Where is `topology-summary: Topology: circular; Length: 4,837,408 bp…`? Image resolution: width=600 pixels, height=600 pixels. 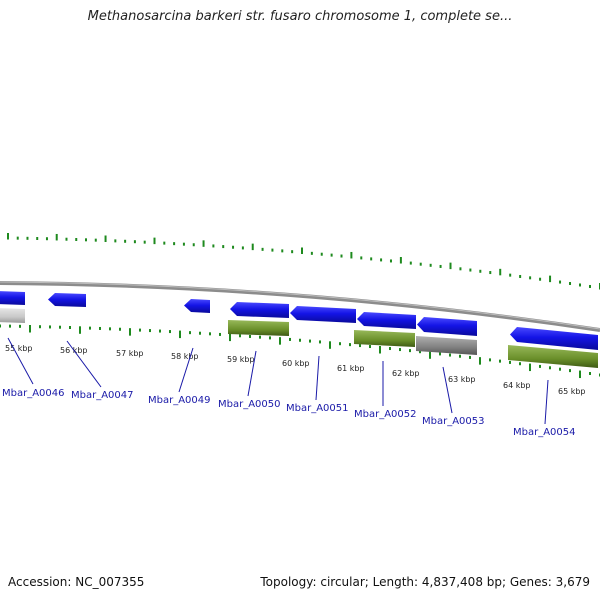 topology-summary: Topology: circular; Length: 4,837,408 bp… is located at coordinates (425, 582).